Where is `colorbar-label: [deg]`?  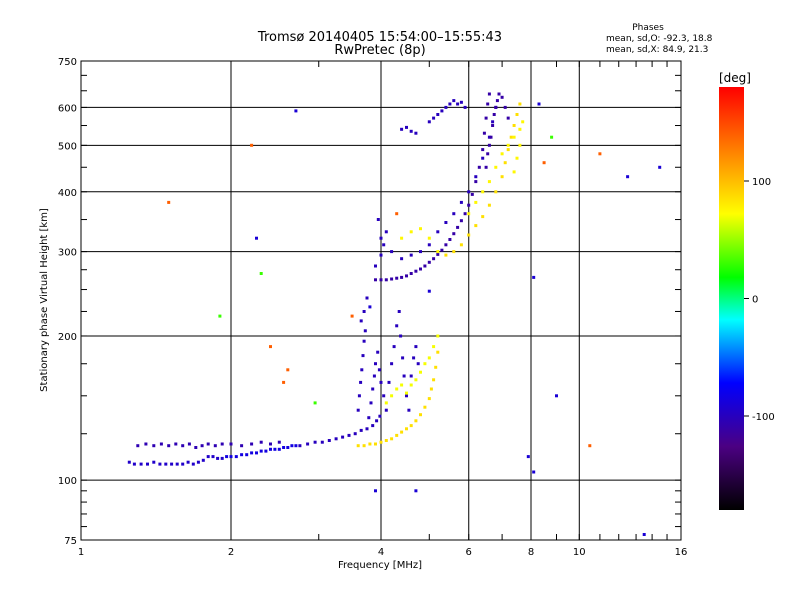
colorbar-label: [deg] is located at coordinates (735, 78).